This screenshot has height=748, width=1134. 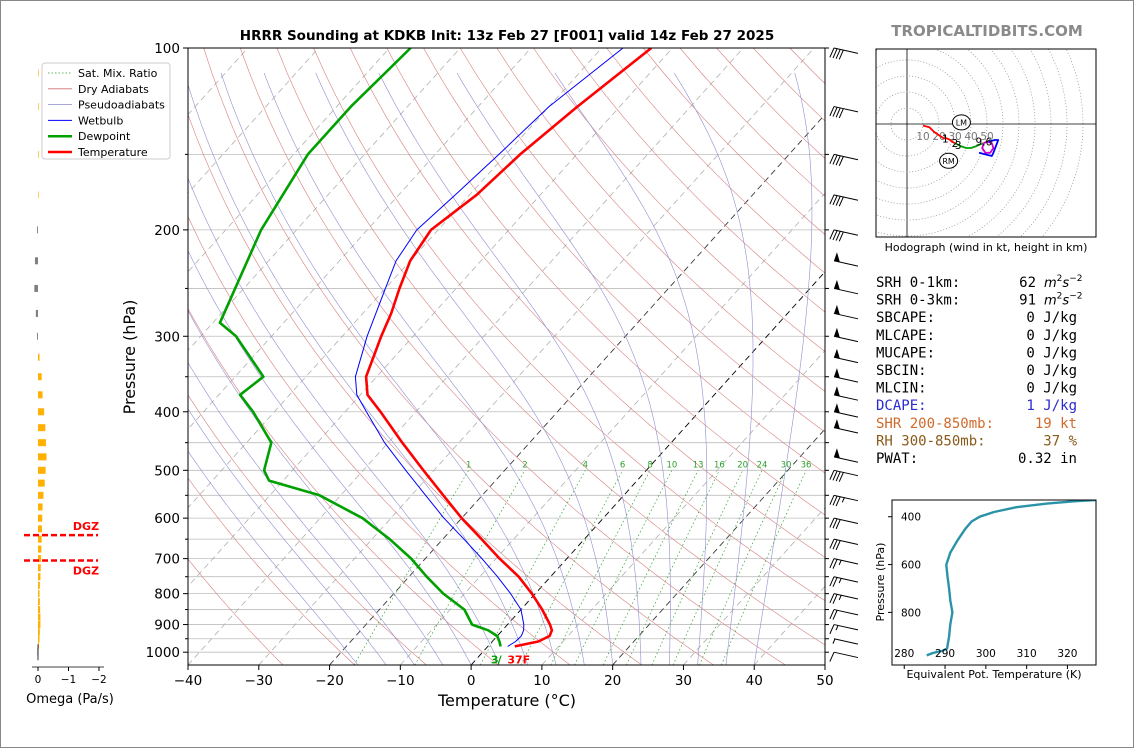 I want to click on dgz-label: DGZ, so click(x=86, y=526).